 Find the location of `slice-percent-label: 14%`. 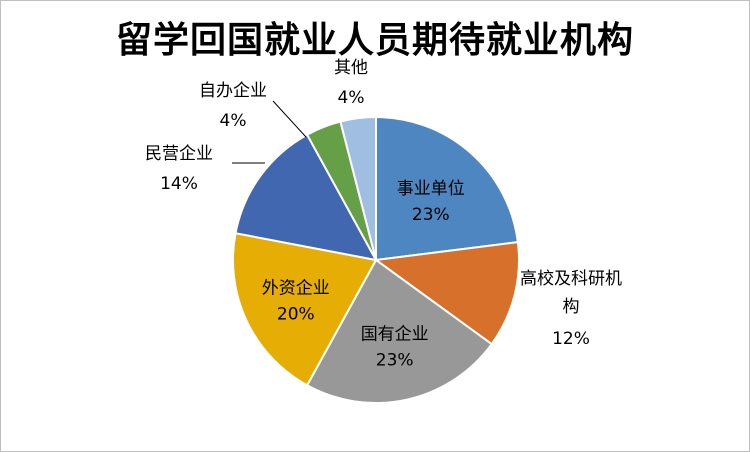

slice-percent-label: 14% is located at coordinates (179, 184).